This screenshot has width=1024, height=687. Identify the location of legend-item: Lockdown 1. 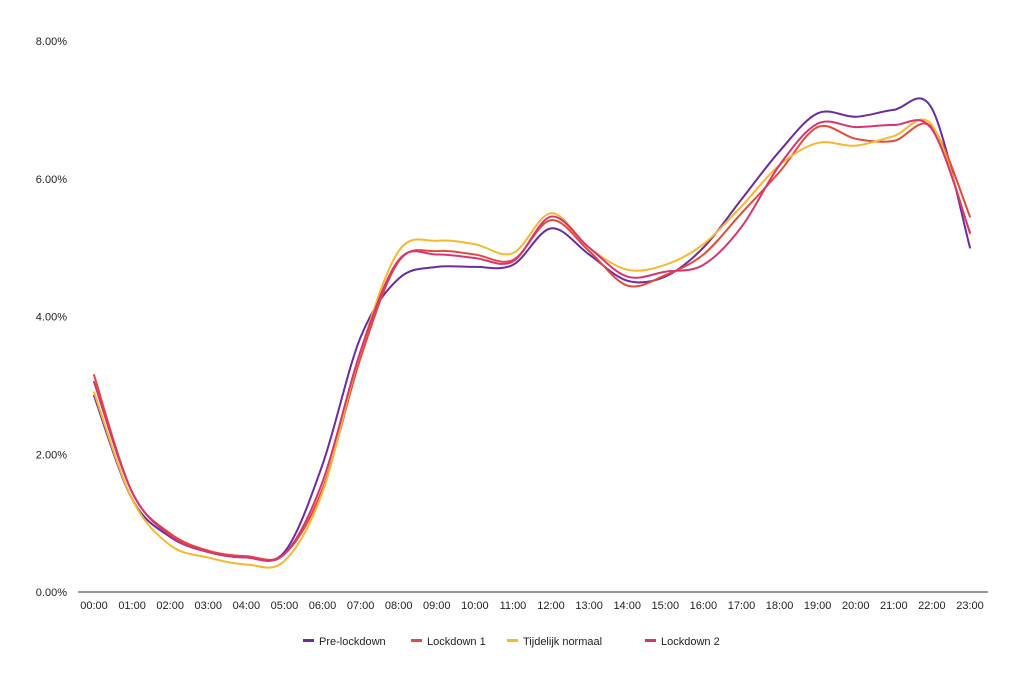
(448, 642).